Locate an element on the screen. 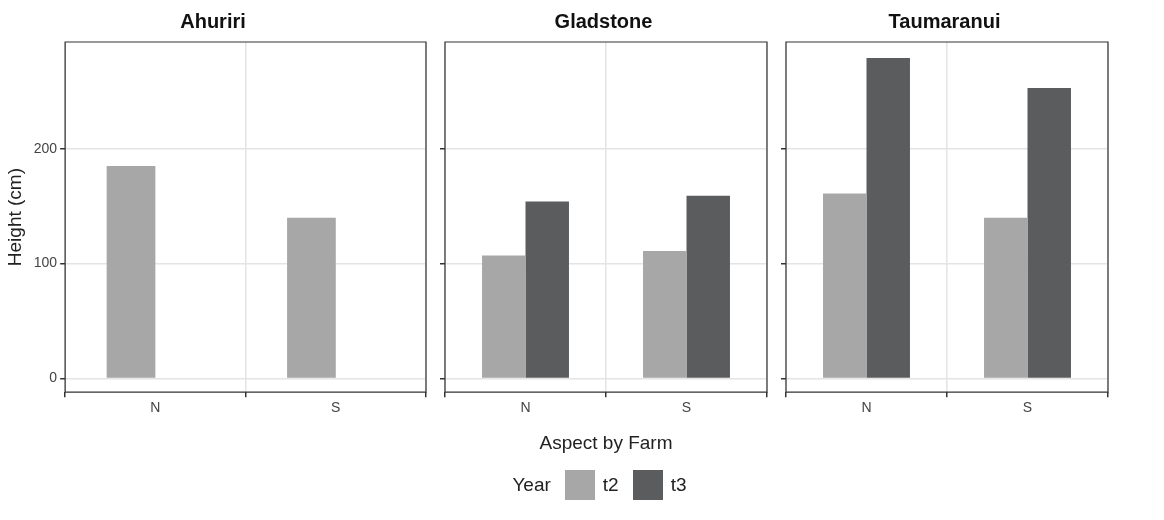 Image resolution: width=1164 pixels, height=520 pixels. y-tick-label: 0 is located at coordinates (53, 377).